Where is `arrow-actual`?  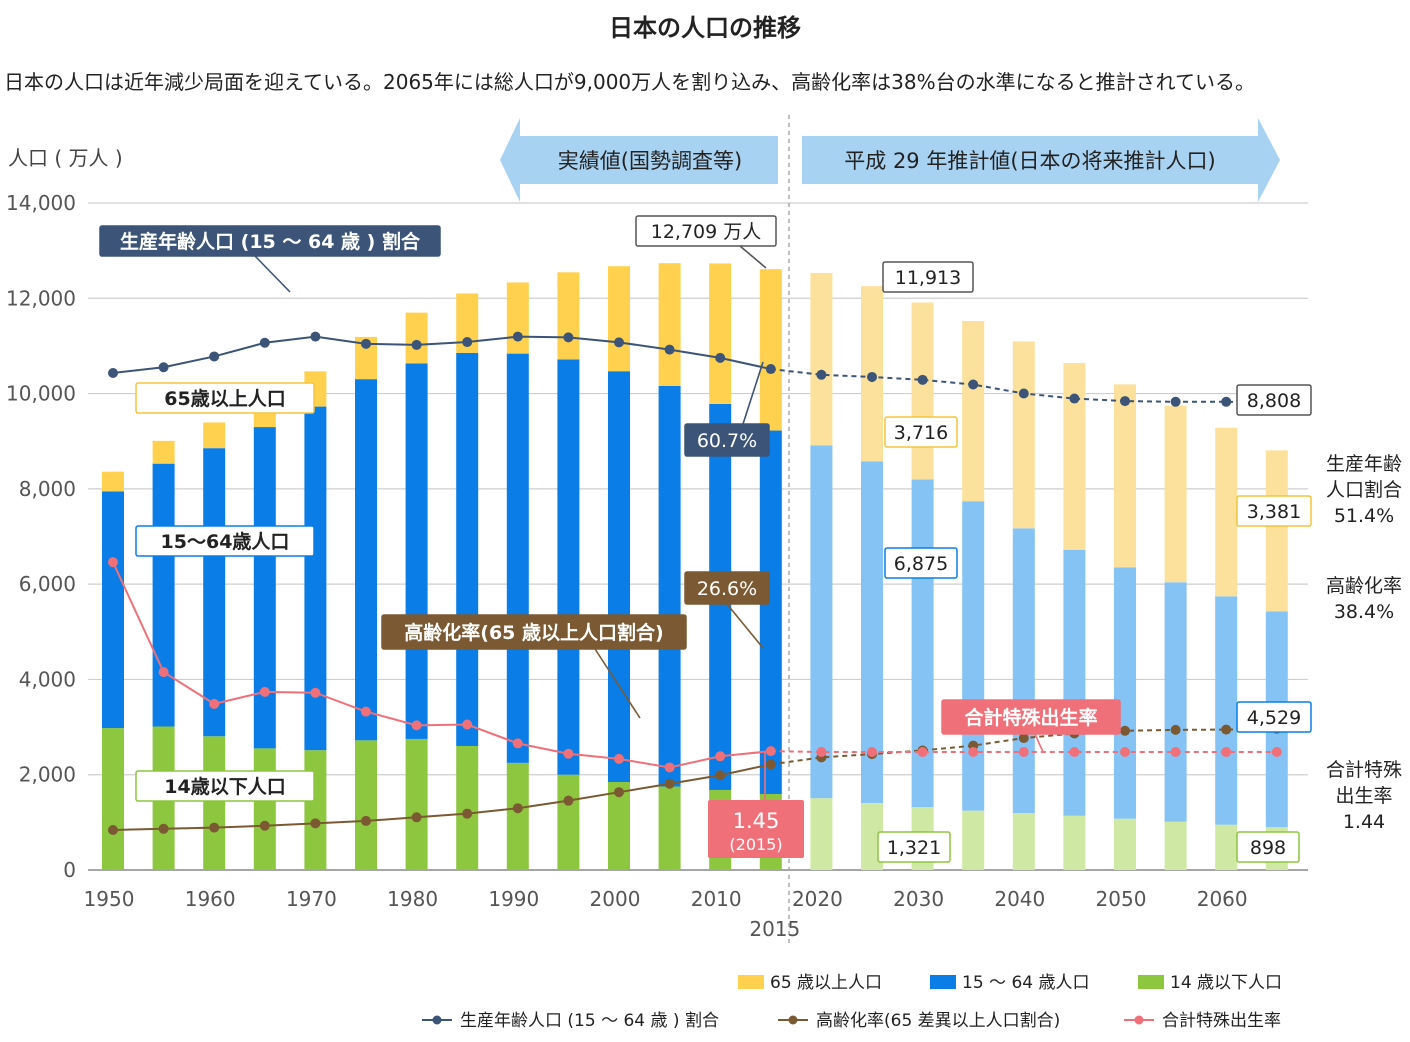 arrow-actual is located at coordinates (639, 160).